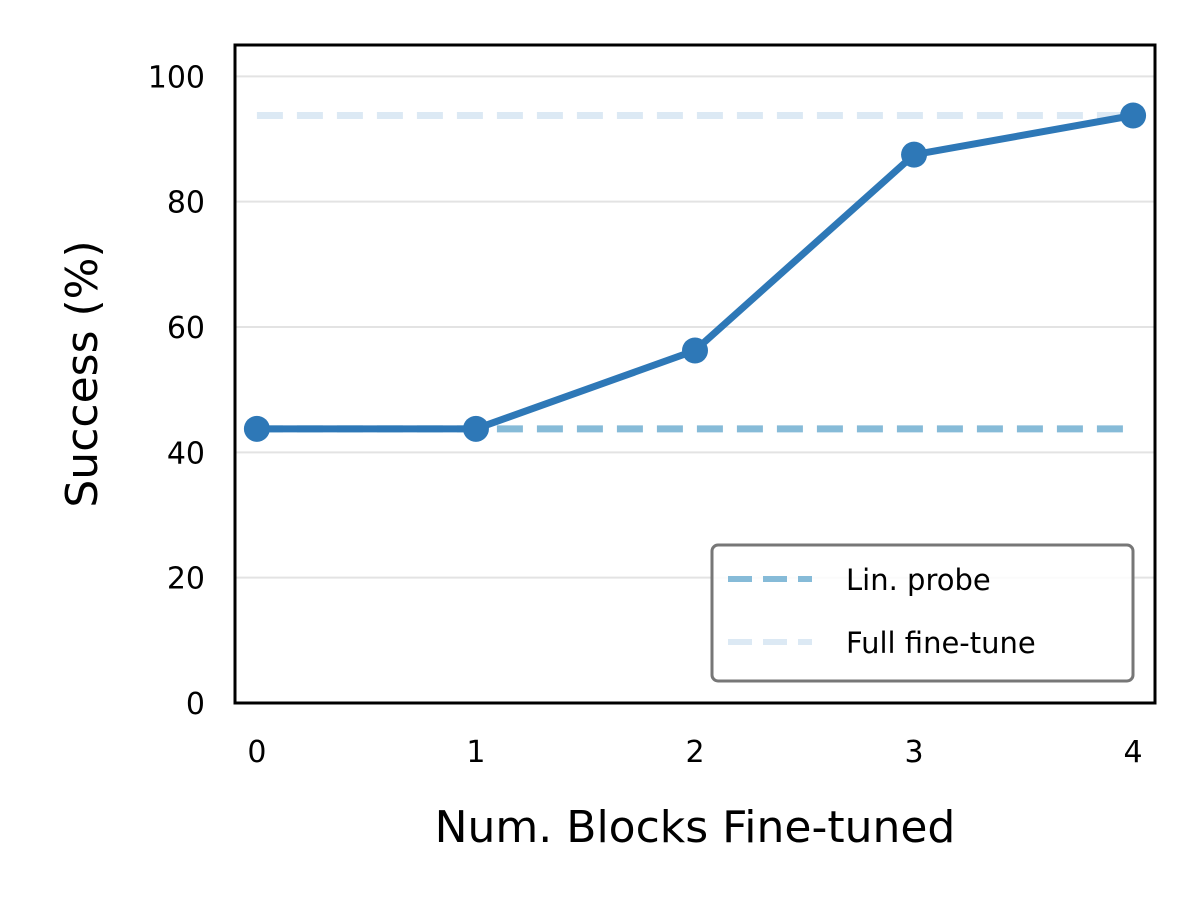  What do you see at coordinates (186, 579) in the screenshot?
I see `y-tick-label-20: 20` at bounding box center [186, 579].